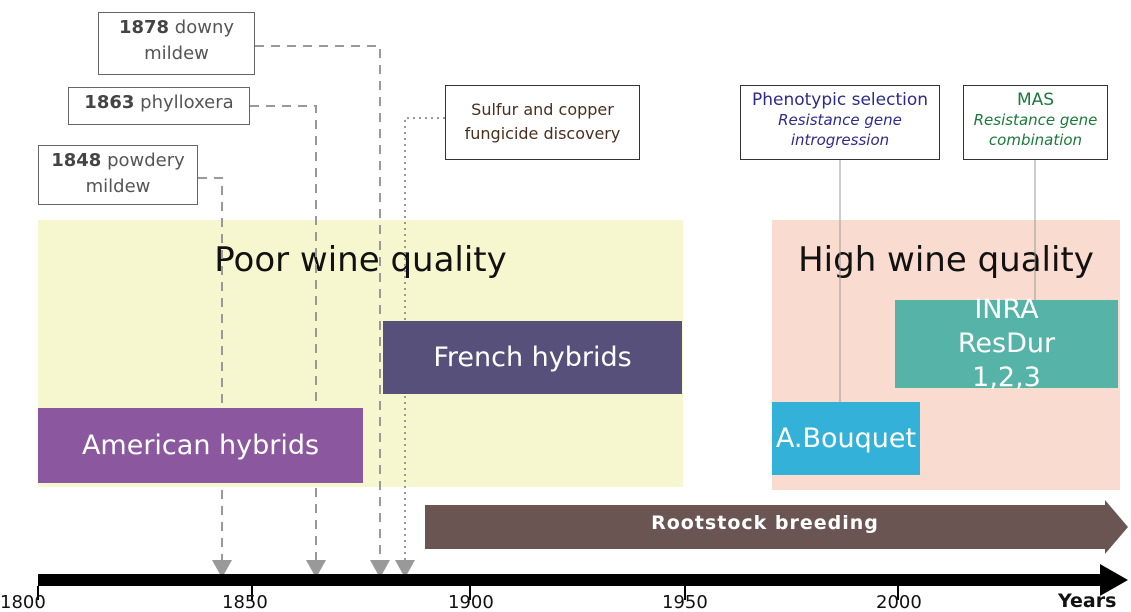 Image resolution: width=1131 pixels, height=612 pixels. What do you see at coordinates (1035, 130) in the screenshot?
I see `method-subtitle: Resistance gene combination` at bounding box center [1035, 130].